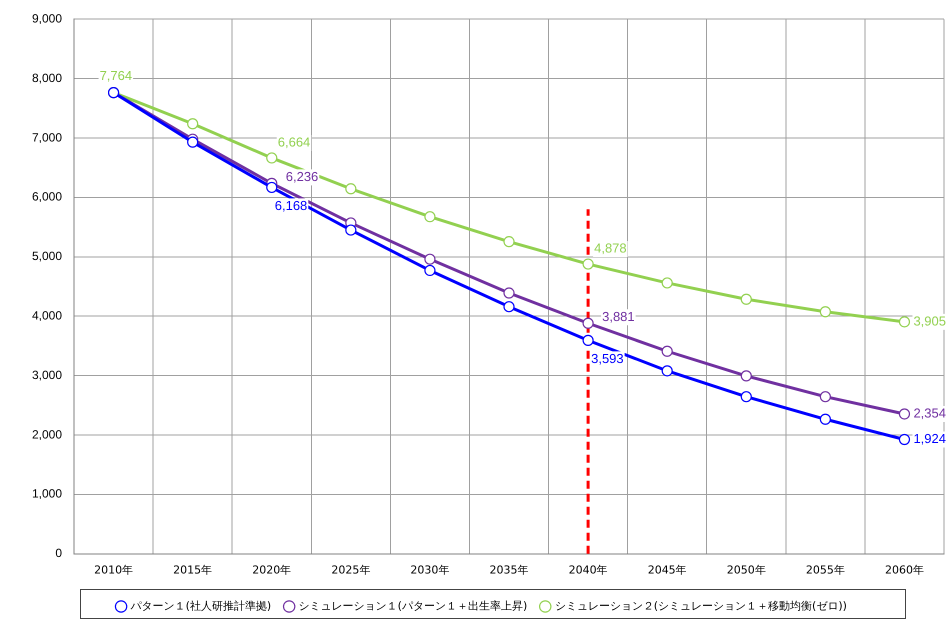 The image size is (952, 626). I want to click on y-tick-label: 2,000, so click(47, 434).